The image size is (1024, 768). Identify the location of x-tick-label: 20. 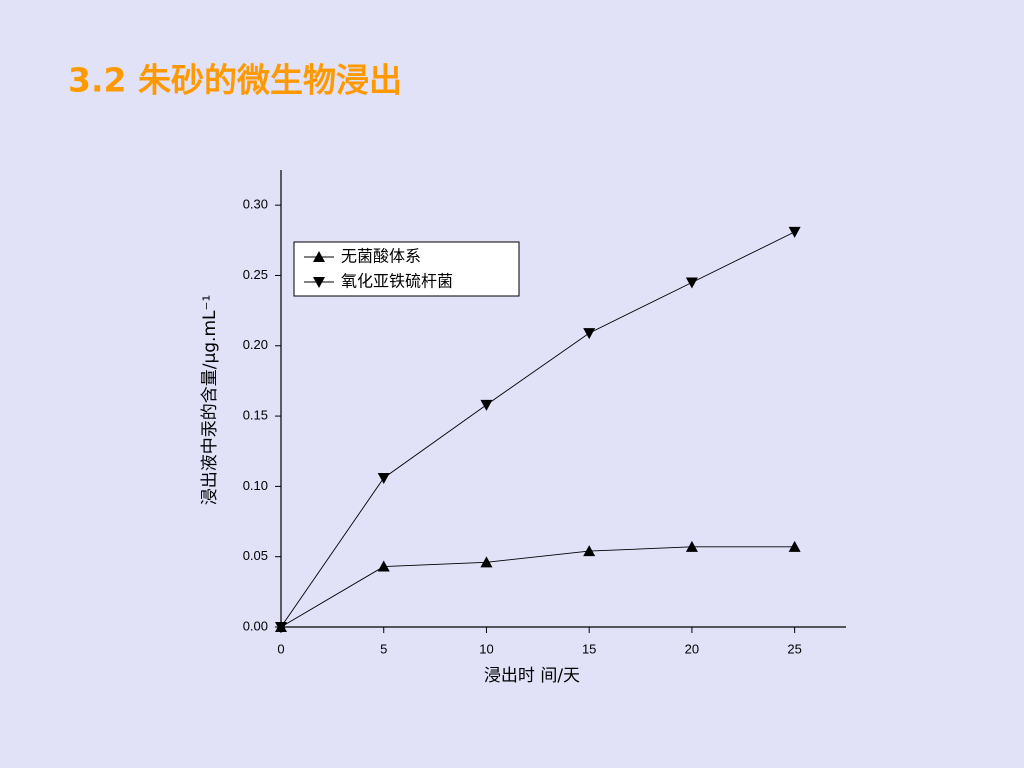
(692, 648).